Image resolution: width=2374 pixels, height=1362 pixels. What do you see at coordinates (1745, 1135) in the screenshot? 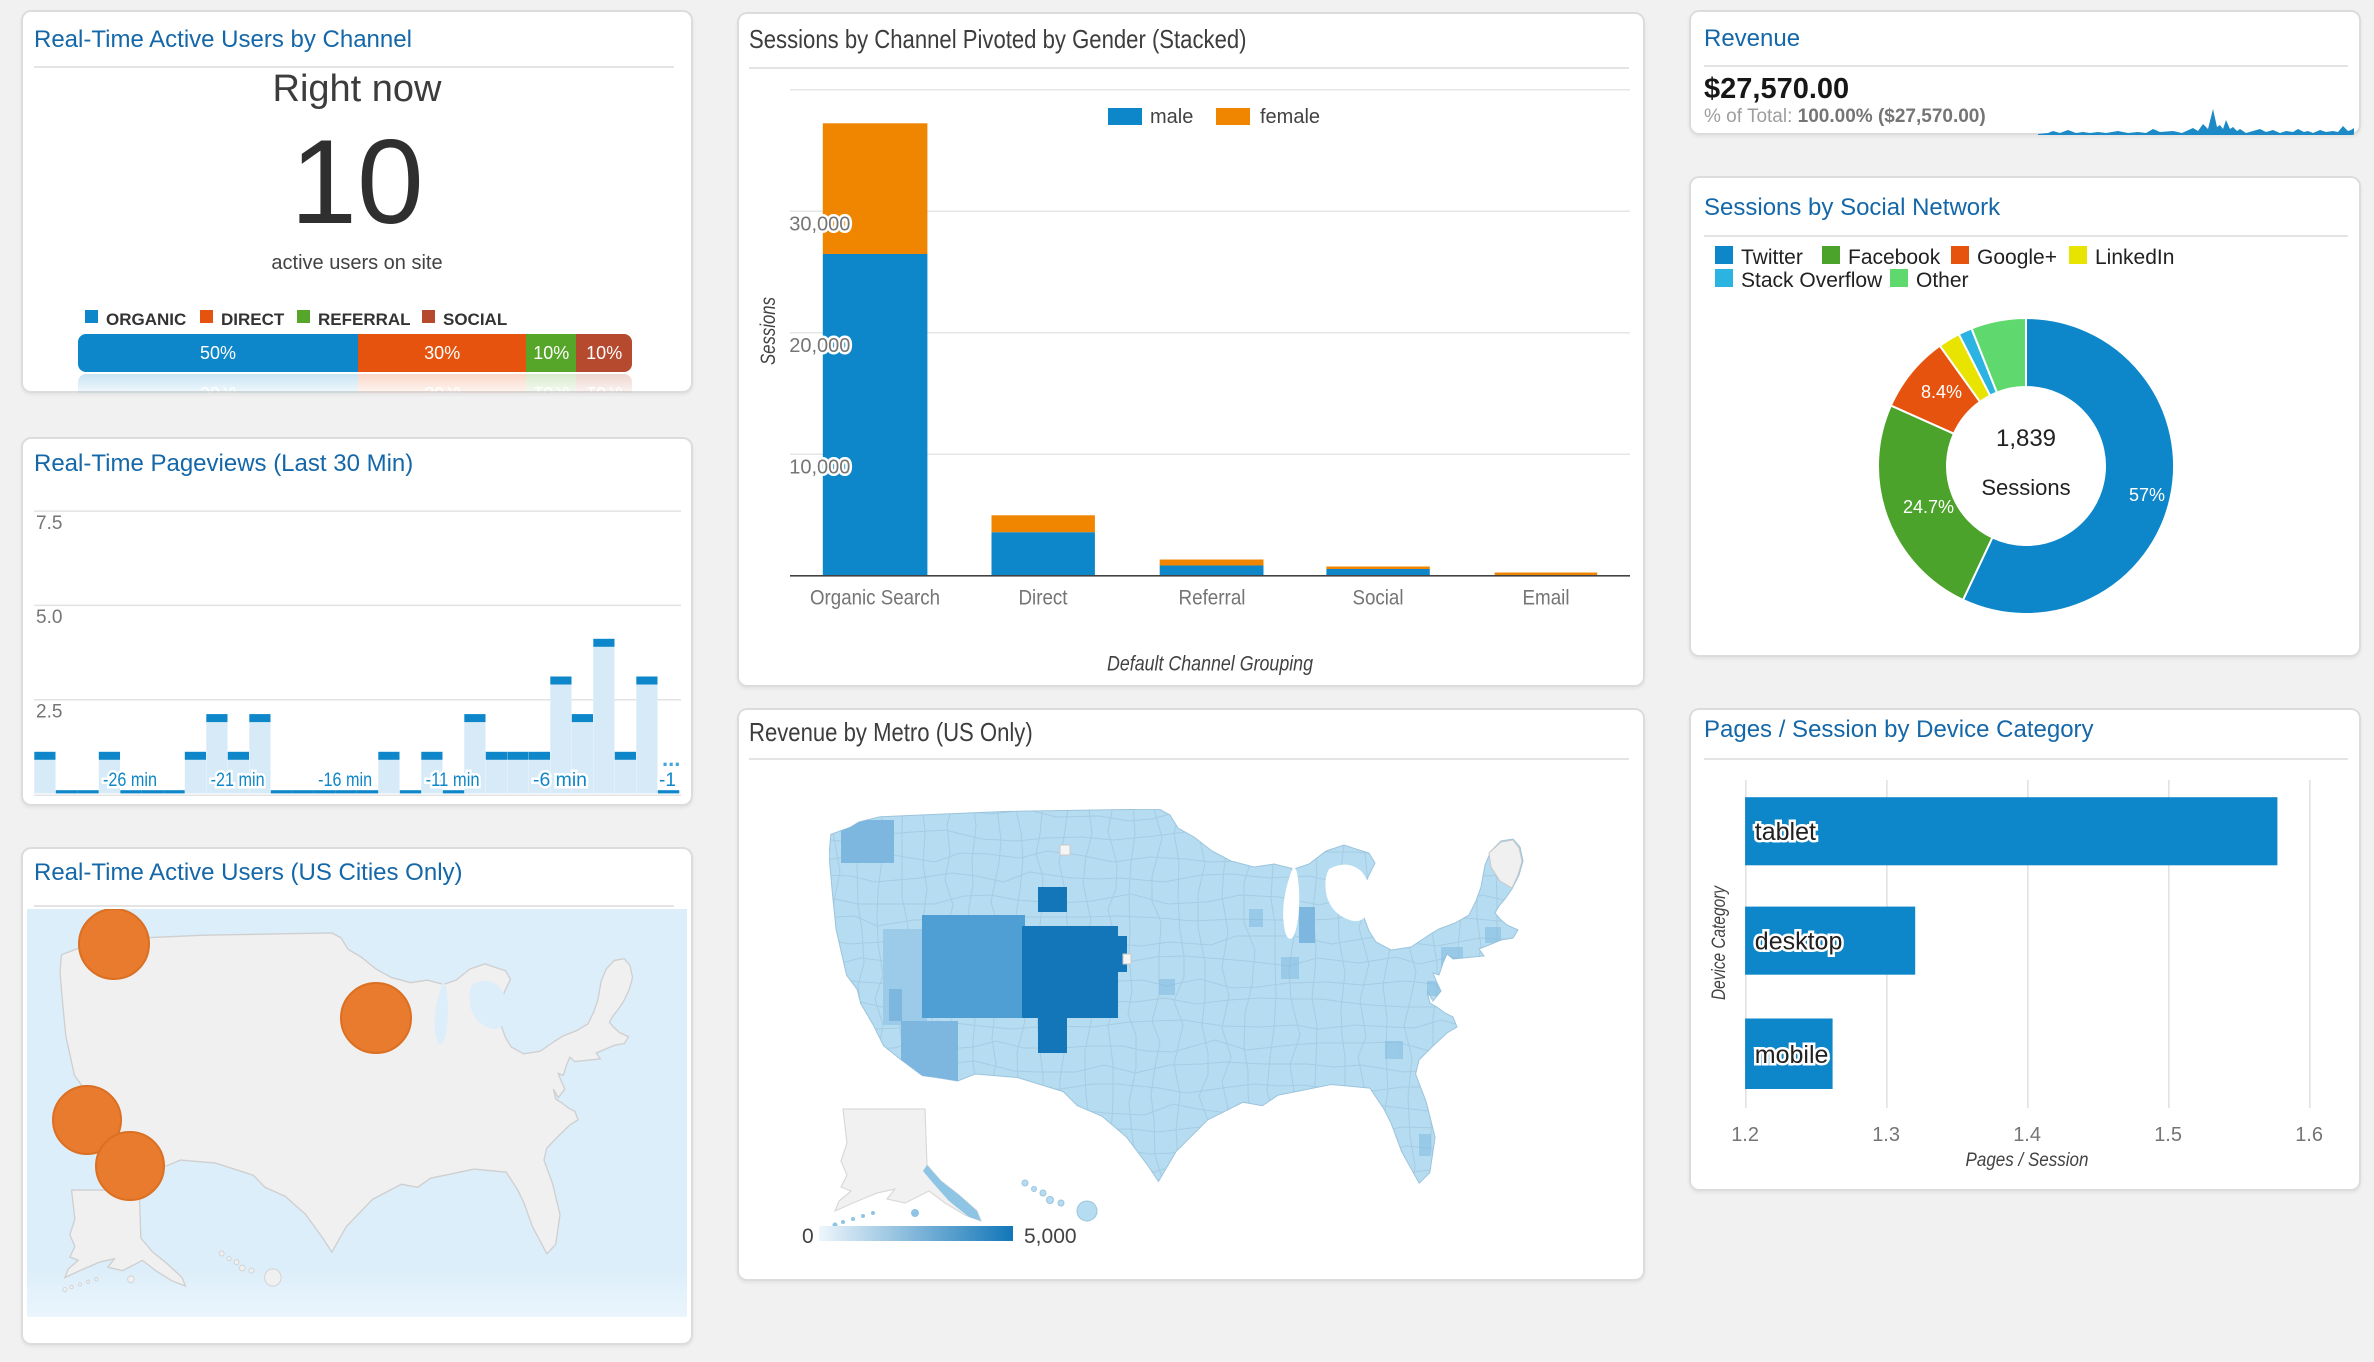
I see `svg-text: 1.2` at bounding box center [1745, 1135].